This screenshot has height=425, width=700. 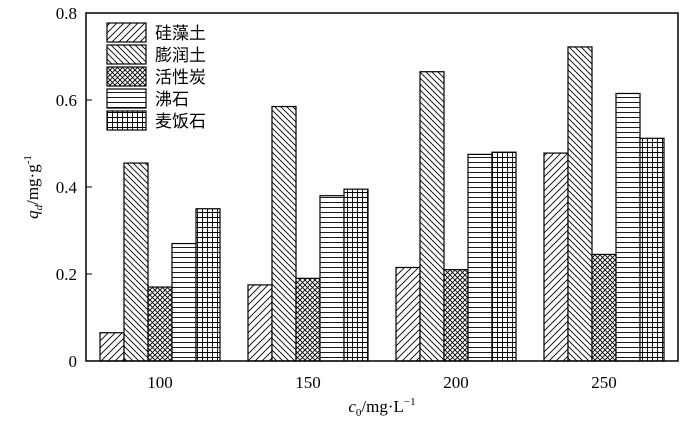 I want to click on y-tick-label: 0, so click(x=73, y=361).